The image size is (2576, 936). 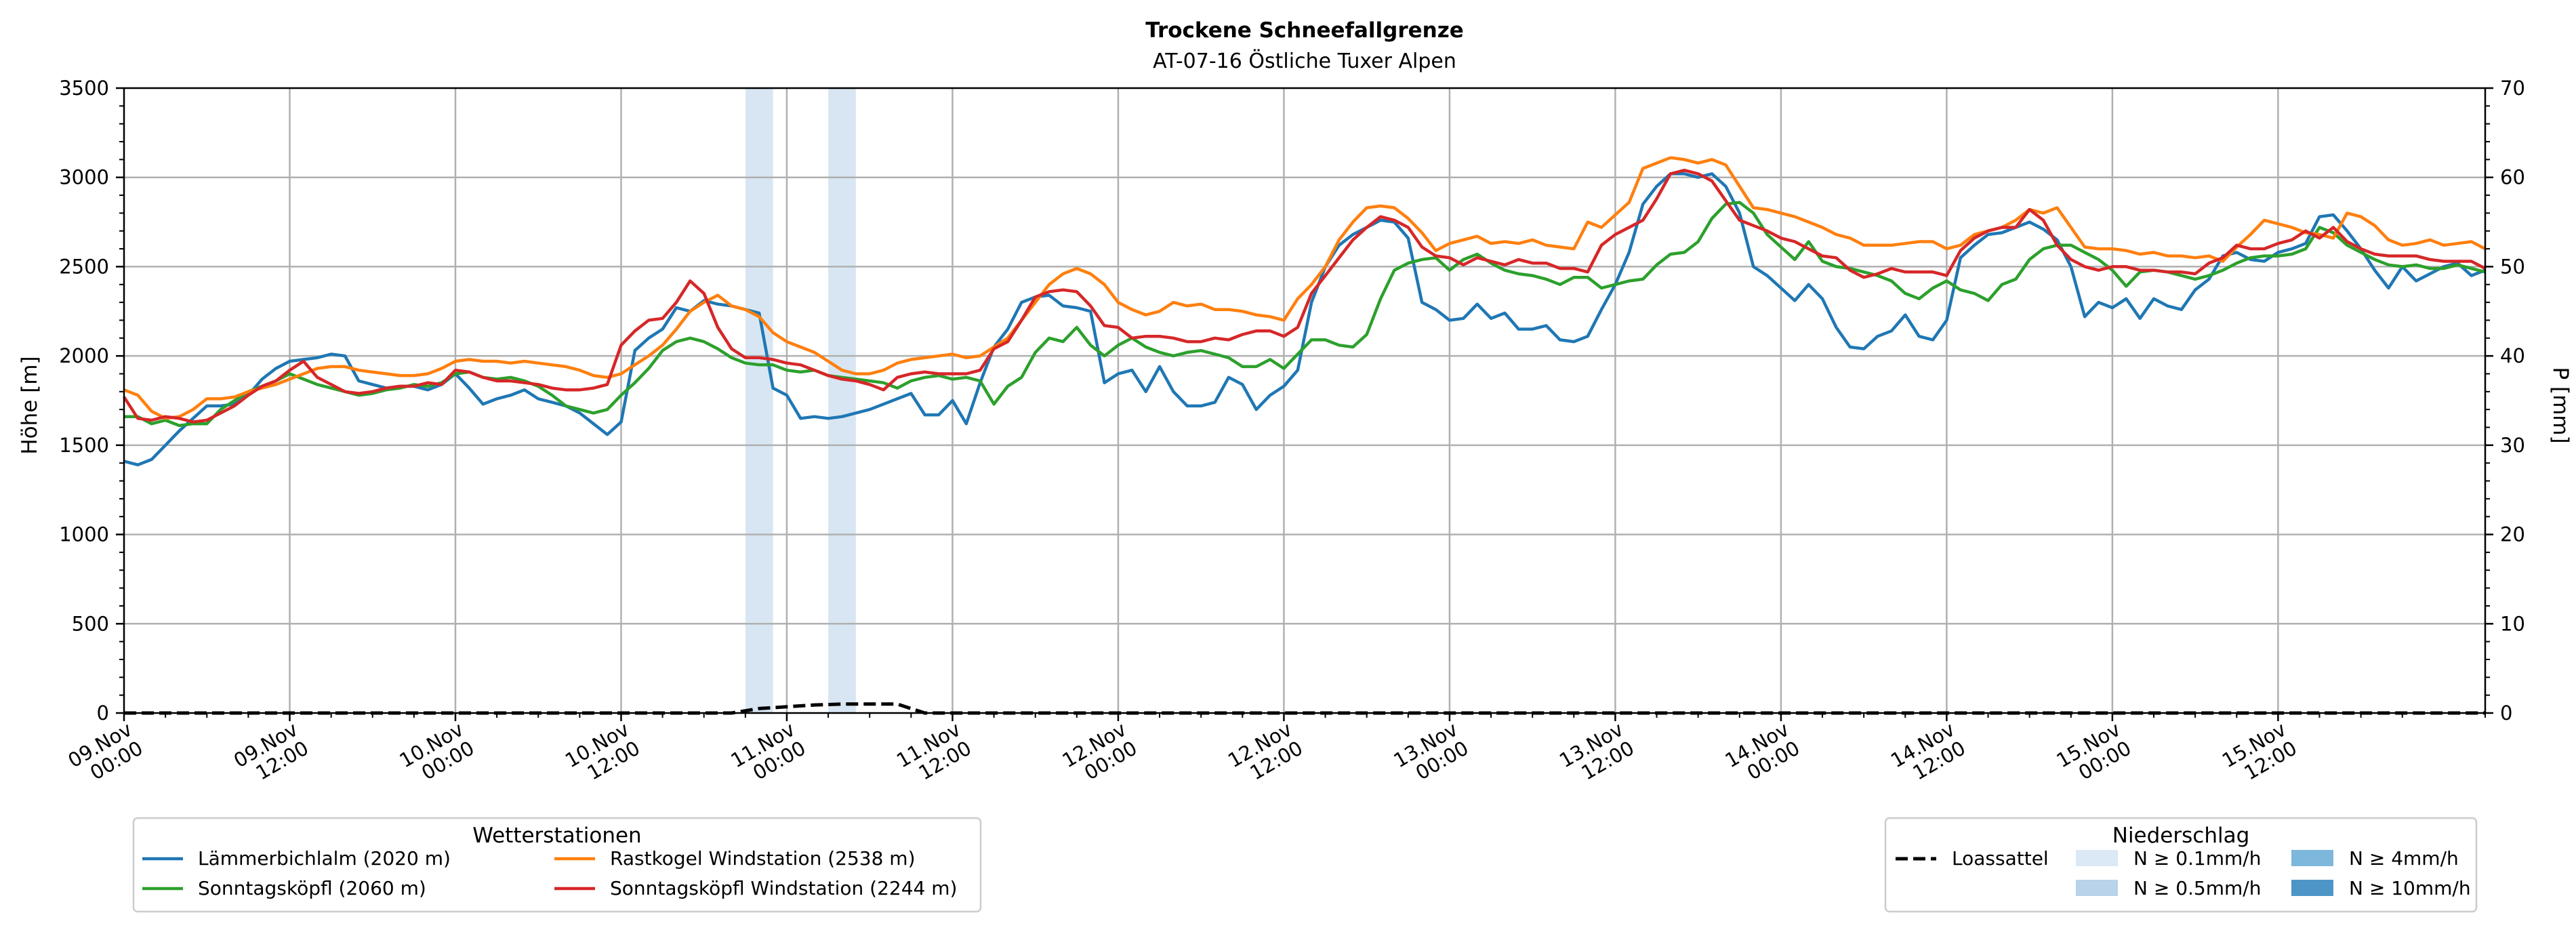 I want to click on legend-stations-title: Wetterstationen, so click(x=557, y=835).